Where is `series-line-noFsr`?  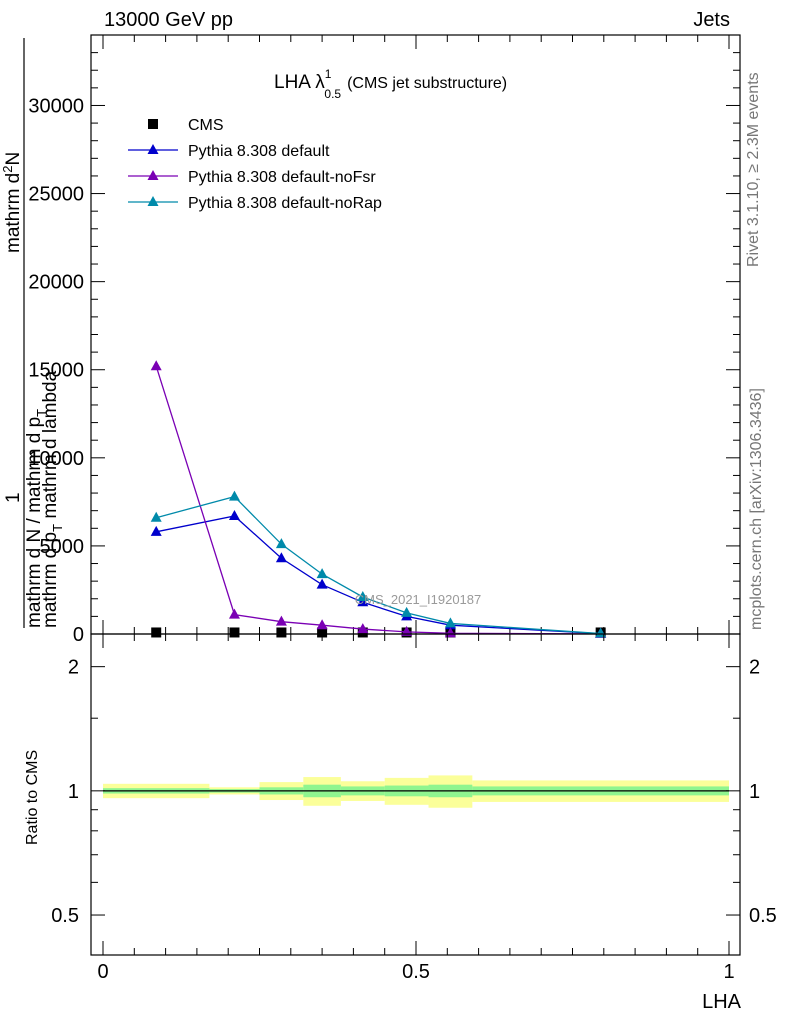 series-line-noFsr is located at coordinates (378, 500).